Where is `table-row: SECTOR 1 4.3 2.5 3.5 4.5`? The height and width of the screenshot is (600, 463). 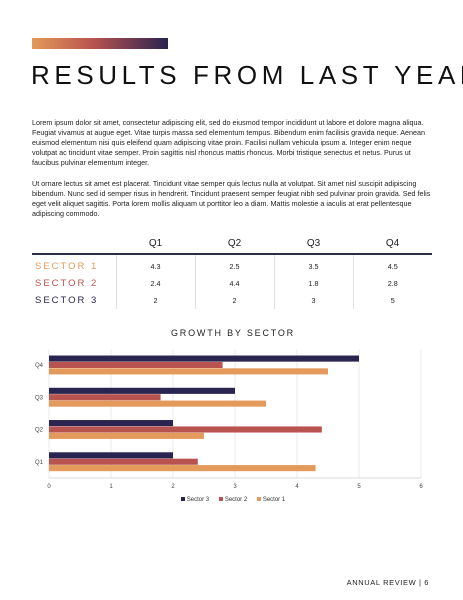 table-row: SECTOR 1 4.3 2.5 3.5 4.5 is located at coordinates (232, 264).